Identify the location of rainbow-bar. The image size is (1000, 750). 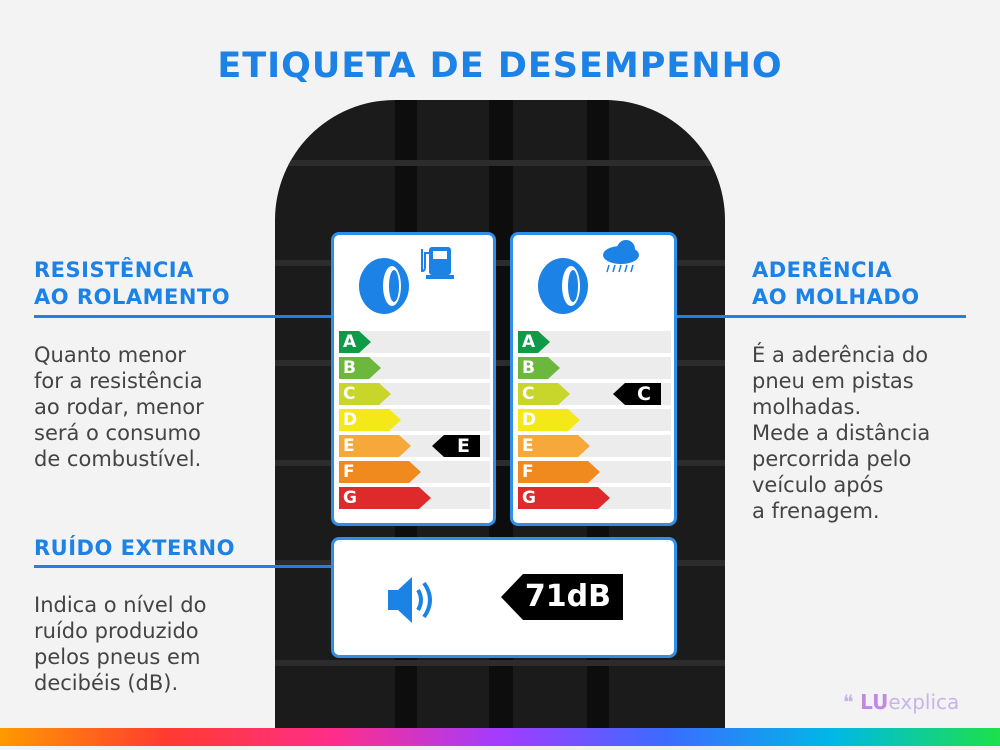
(500, 737).